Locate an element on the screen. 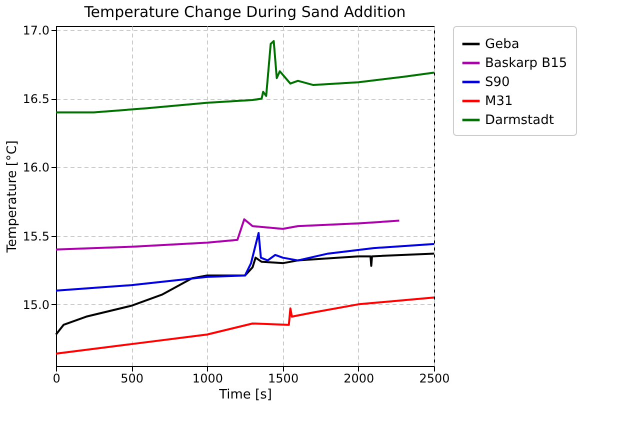 Image resolution: width=638 pixels, height=427 pixels. legend-label: Darmstadt is located at coordinates (519, 120).